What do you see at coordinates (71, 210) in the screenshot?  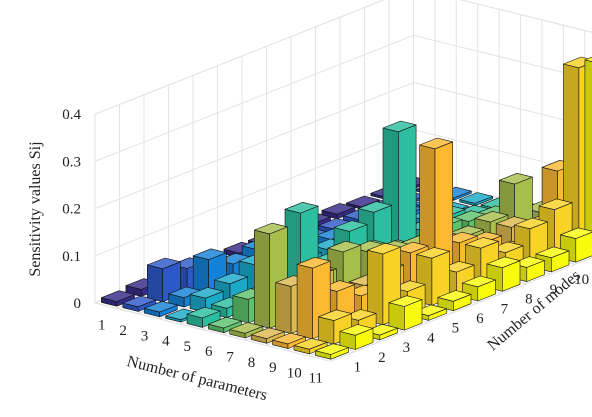 I see `z-tick-label: 0.2` at bounding box center [71, 210].